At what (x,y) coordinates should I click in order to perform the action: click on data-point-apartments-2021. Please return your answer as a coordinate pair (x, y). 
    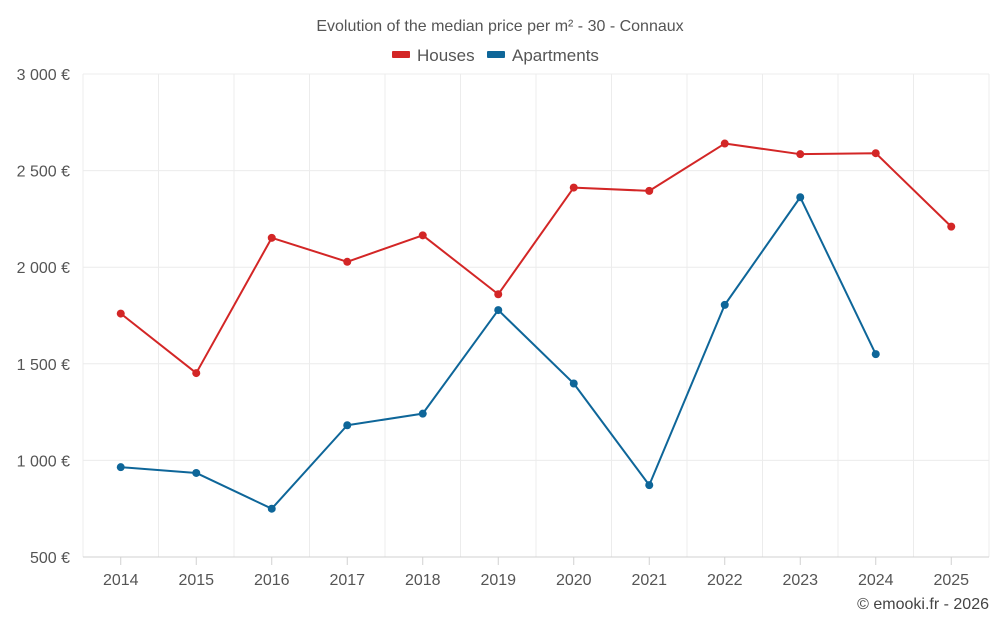
    Looking at the image, I should click on (649, 485).